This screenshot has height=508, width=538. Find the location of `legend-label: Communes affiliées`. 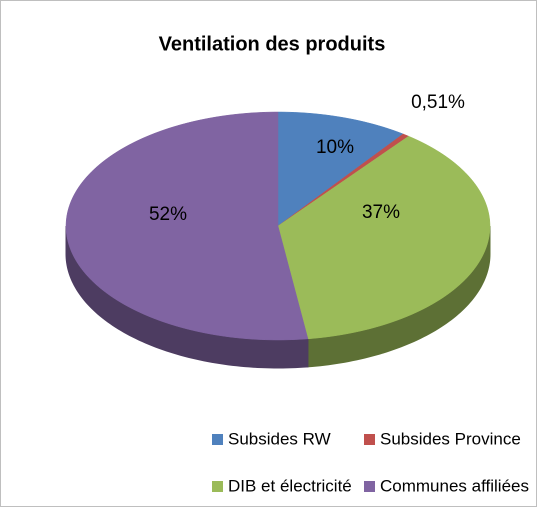

legend-label: Communes affiliées is located at coordinates (454, 485).